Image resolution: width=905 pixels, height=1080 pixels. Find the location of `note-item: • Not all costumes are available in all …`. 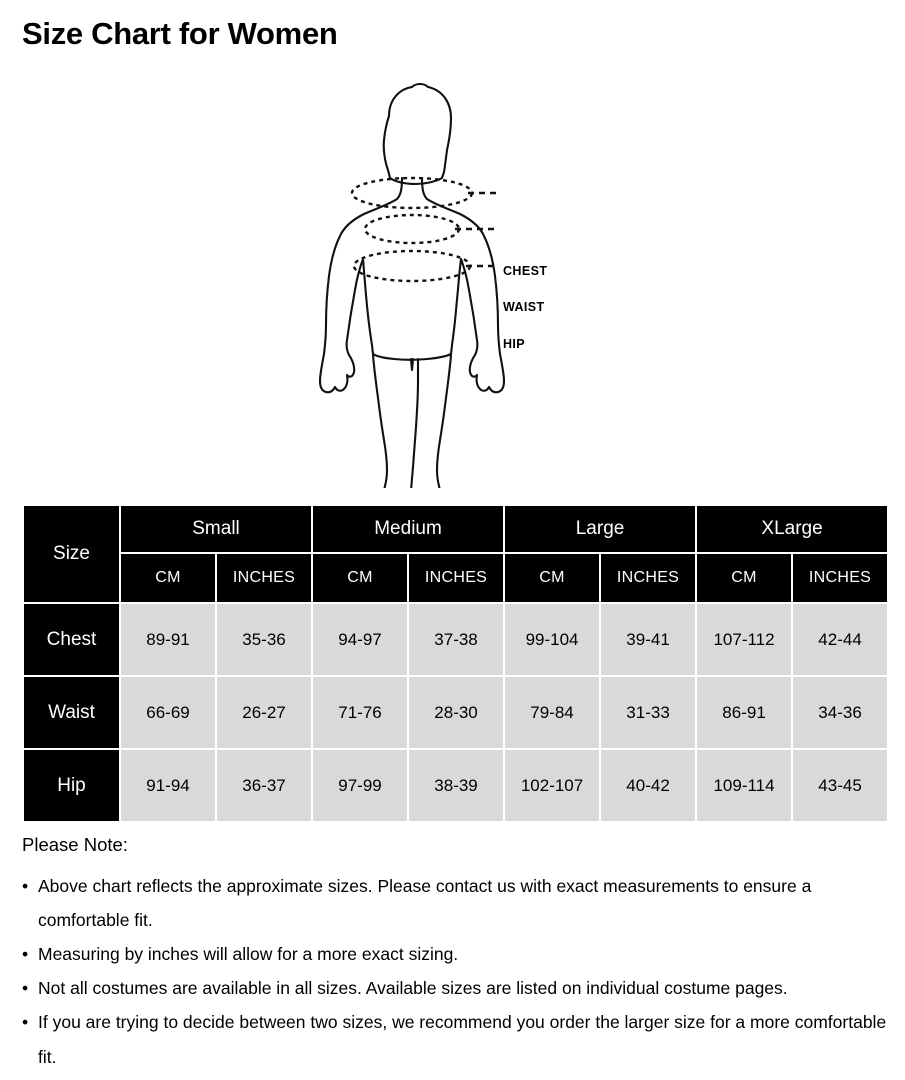

note-item: • Not all costumes are available in all … is located at coordinates (457, 988).